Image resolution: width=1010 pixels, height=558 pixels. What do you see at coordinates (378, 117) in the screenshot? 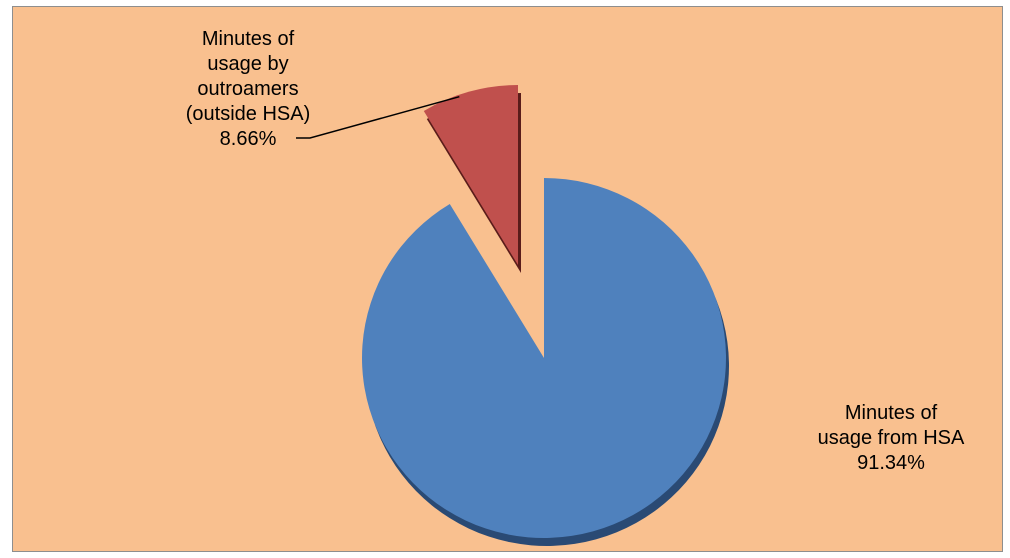
I see `leader-line-outroamers` at bounding box center [378, 117].